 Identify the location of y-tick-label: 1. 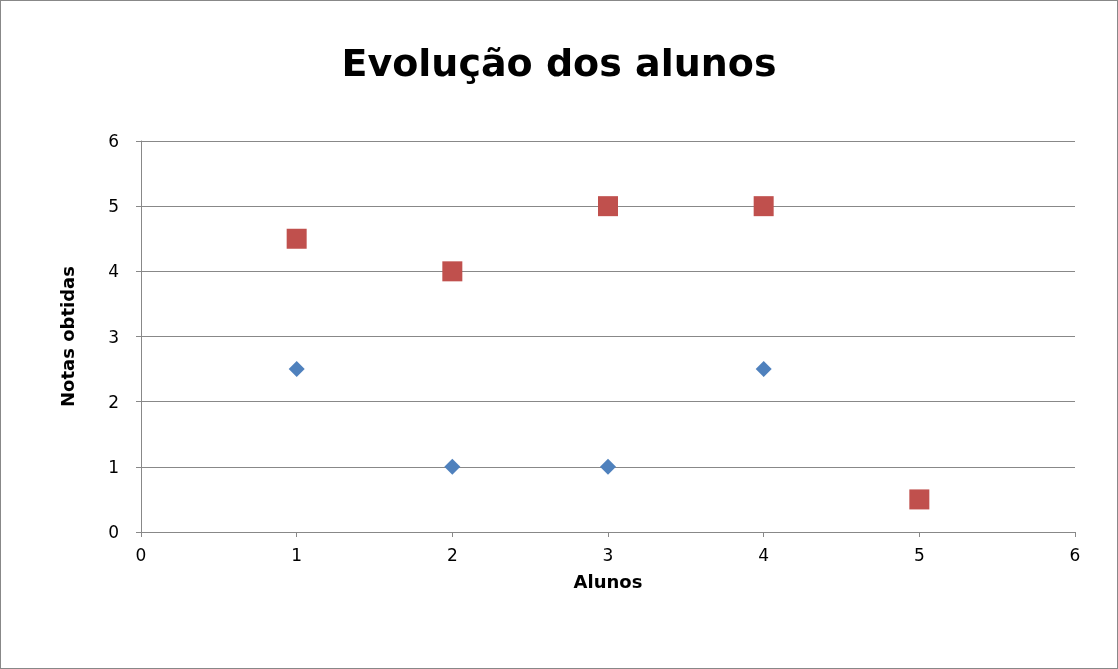
(113, 466).